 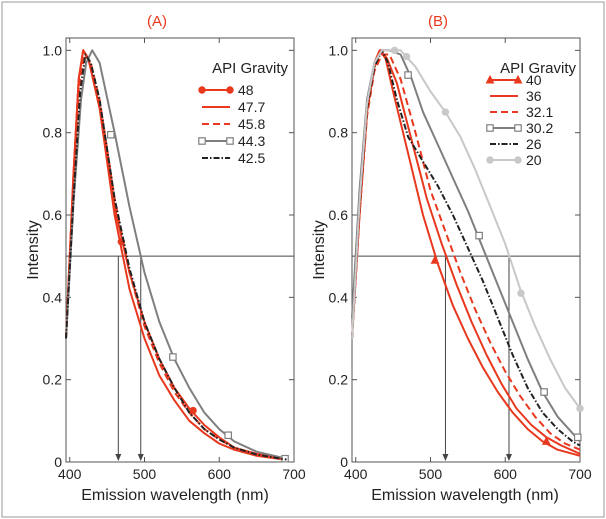 What do you see at coordinates (53, 50) in the screenshot?
I see `panel-a-y-tick-label: 1.0` at bounding box center [53, 50].